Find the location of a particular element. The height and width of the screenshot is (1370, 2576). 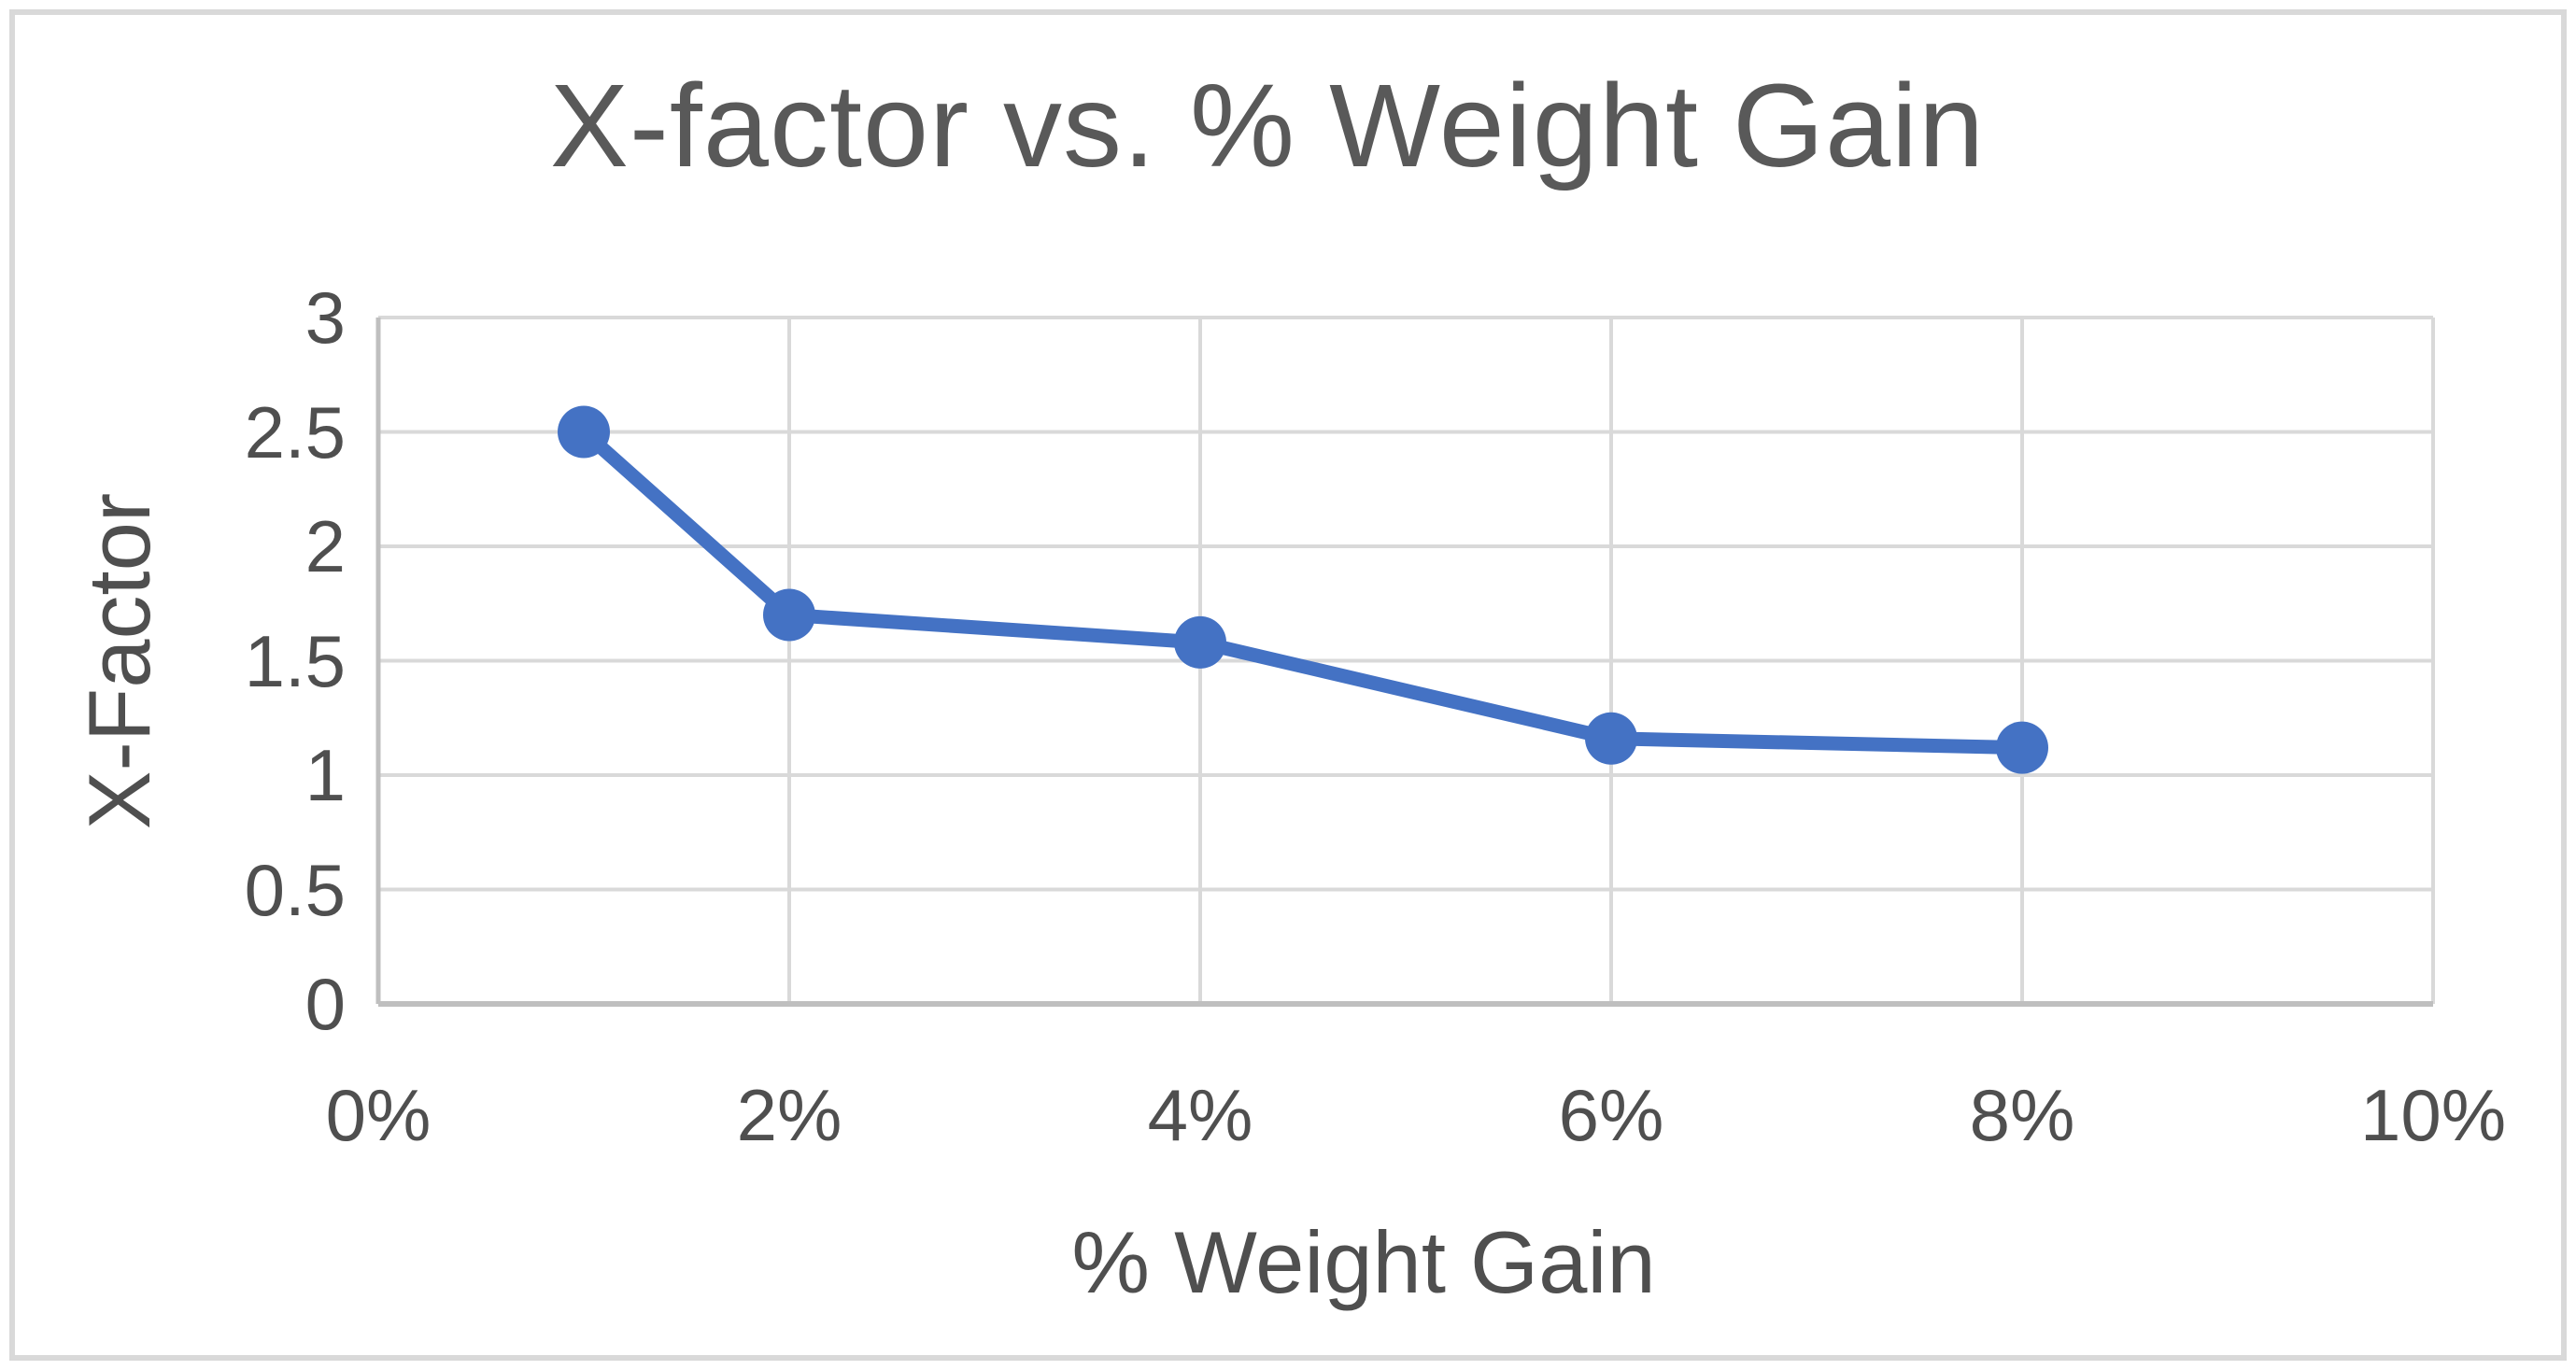

chart-title: X-factor vs. % Weight Gain is located at coordinates (1267, 125).